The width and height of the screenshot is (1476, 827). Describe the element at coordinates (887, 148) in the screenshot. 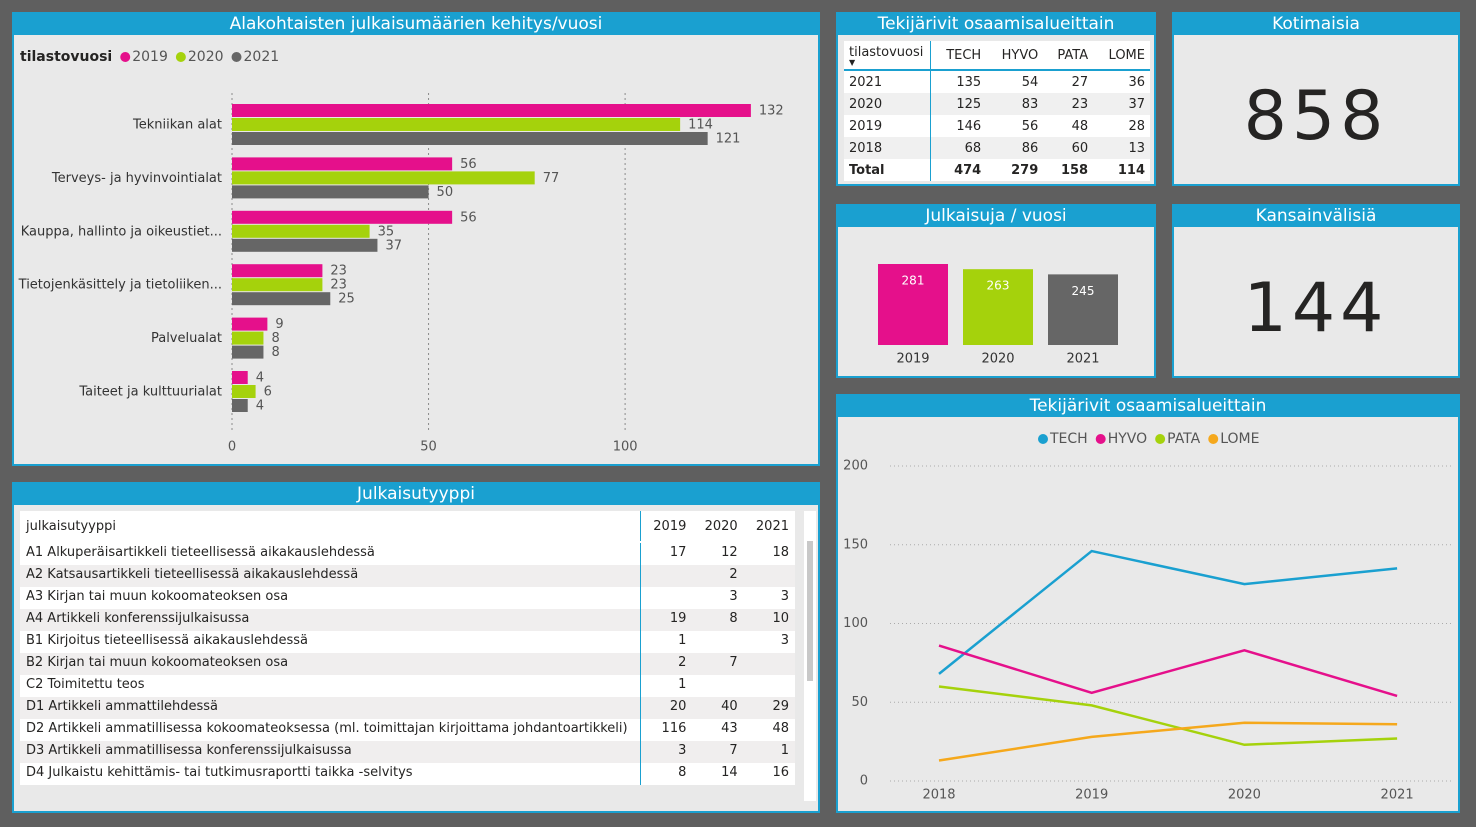

I see `table-cell: 2018` at that location.